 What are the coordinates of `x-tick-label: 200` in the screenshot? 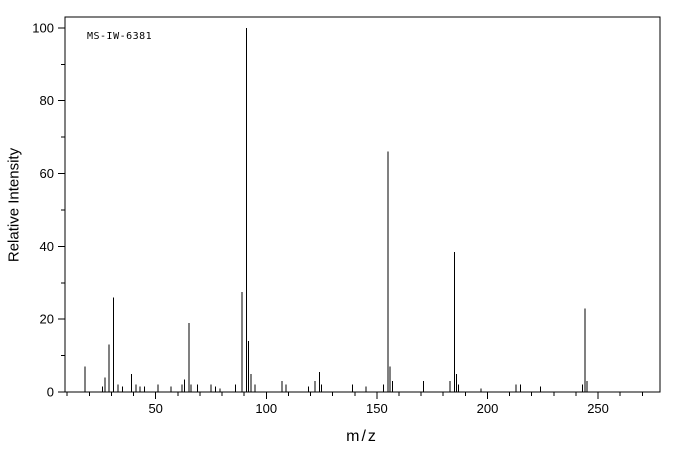 It's located at (488, 408).